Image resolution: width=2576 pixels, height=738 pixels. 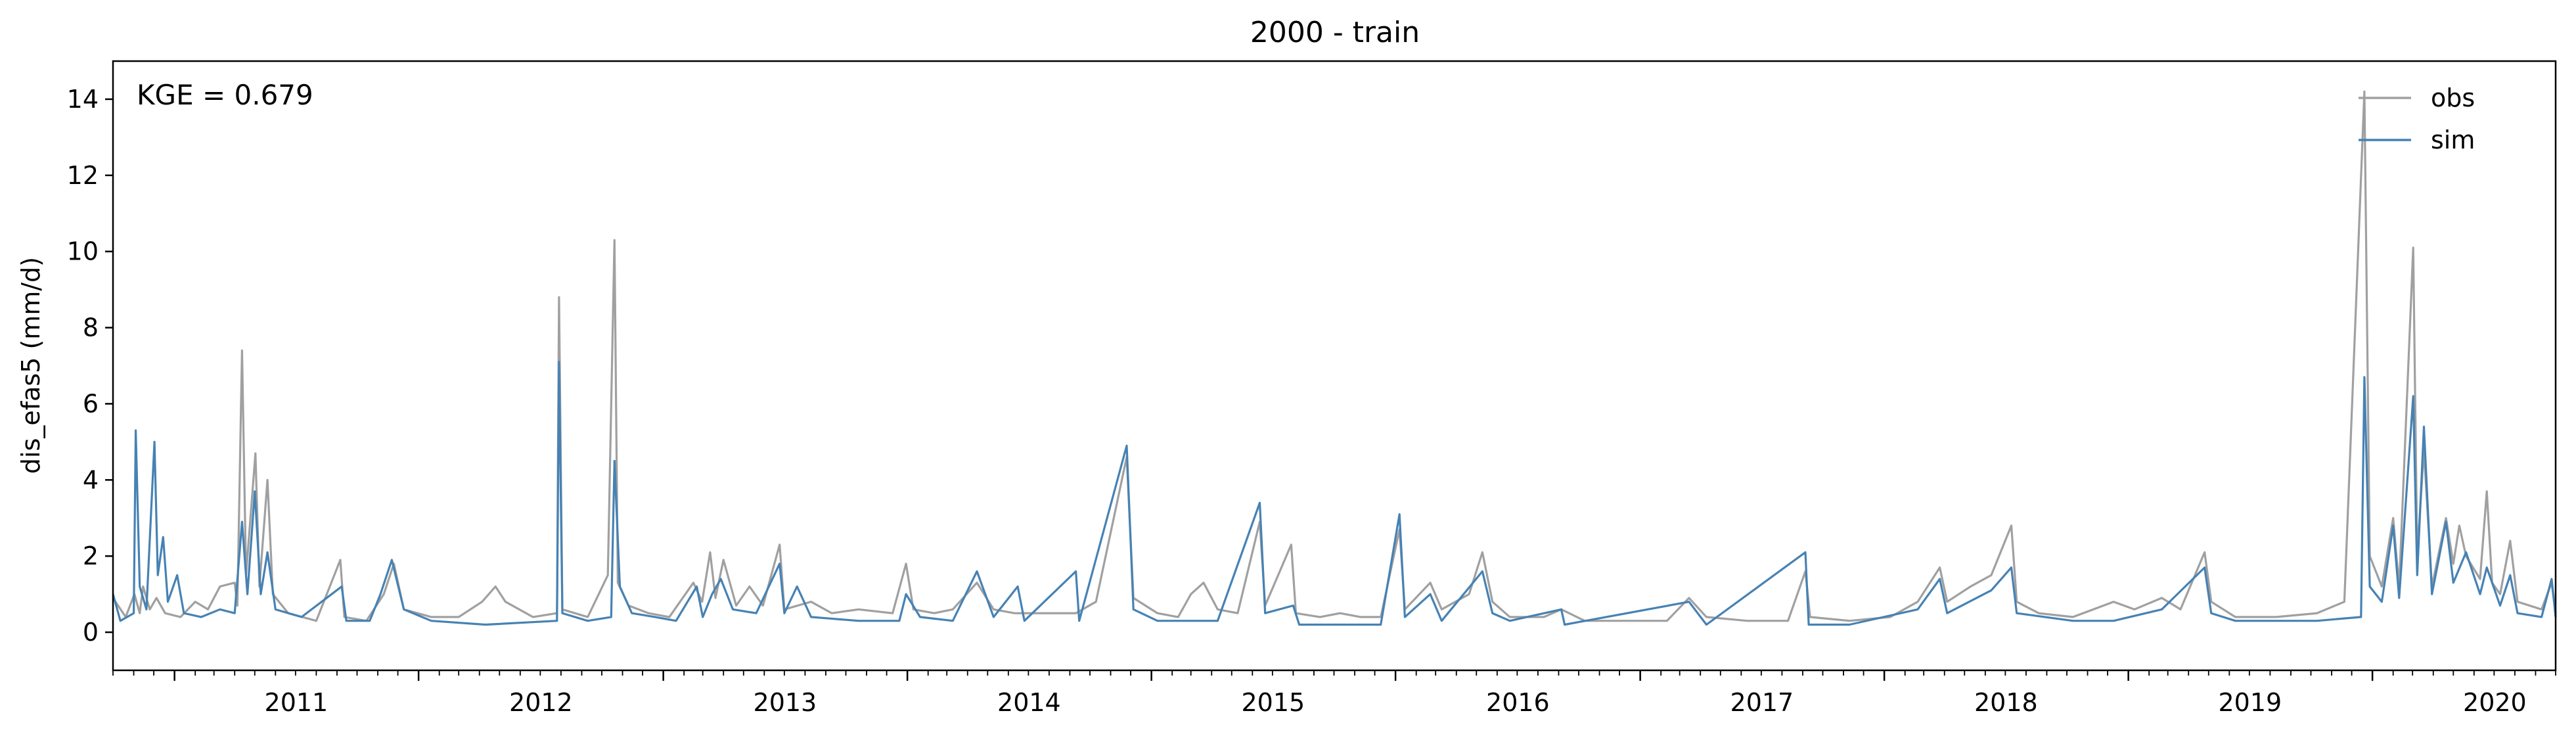 What do you see at coordinates (1335, 32) in the screenshot?
I see `chart-title: 2000 - train` at bounding box center [1335, 32].